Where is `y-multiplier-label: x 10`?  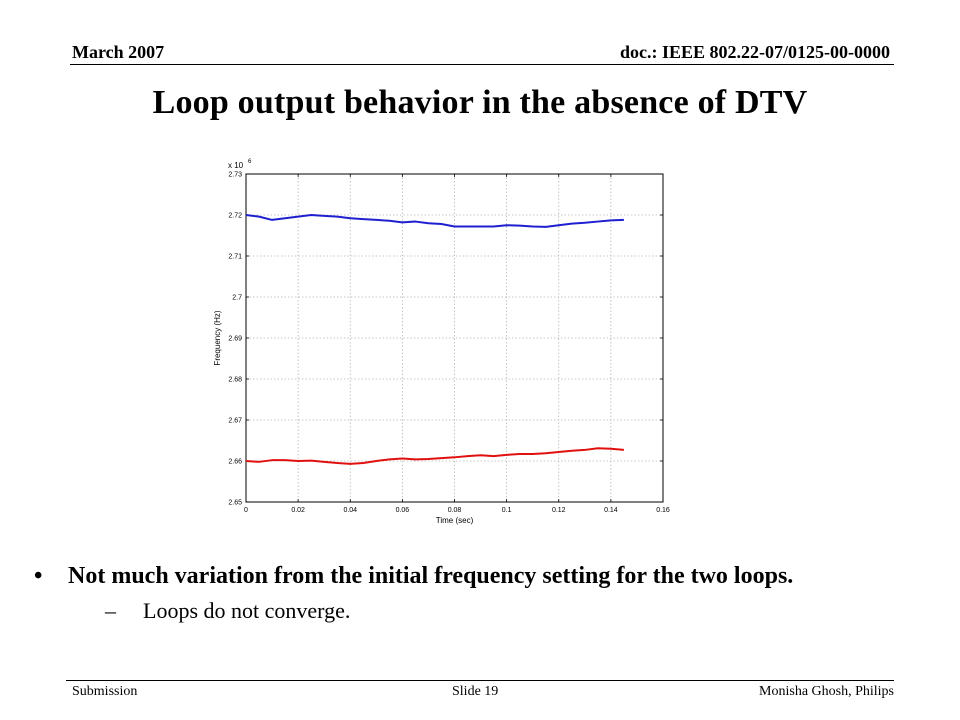
y-multiplier-label: x 10 is located at coordinates (236, 165).